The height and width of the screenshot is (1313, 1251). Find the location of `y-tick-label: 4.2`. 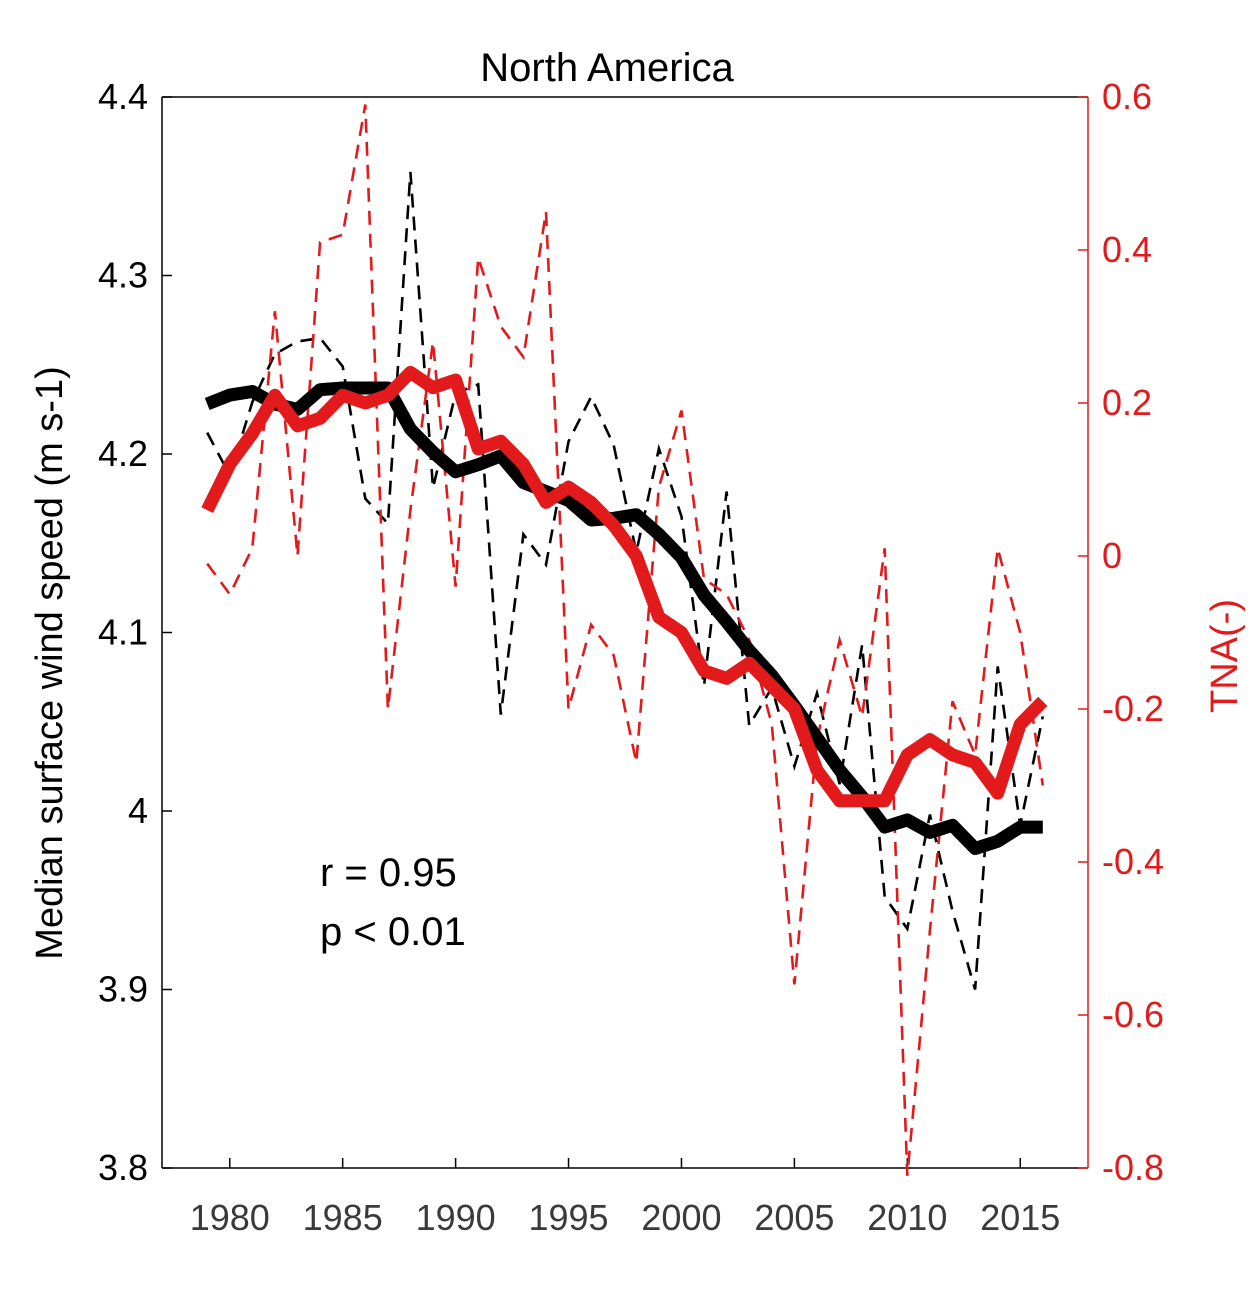

y-tick-label: 4.2 is located at coordinates (123, 453).